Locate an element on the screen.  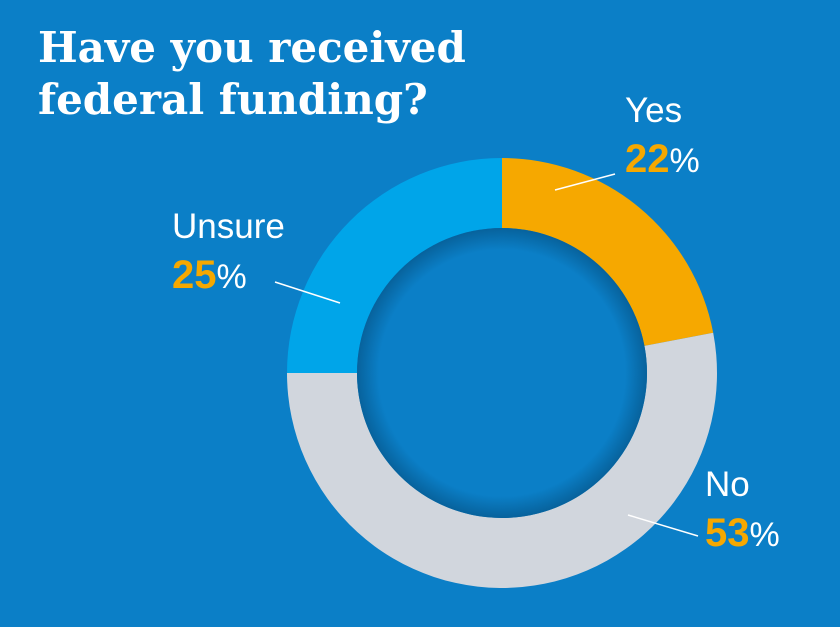
slice-label: Unsure is located at coordinates (228, 226).